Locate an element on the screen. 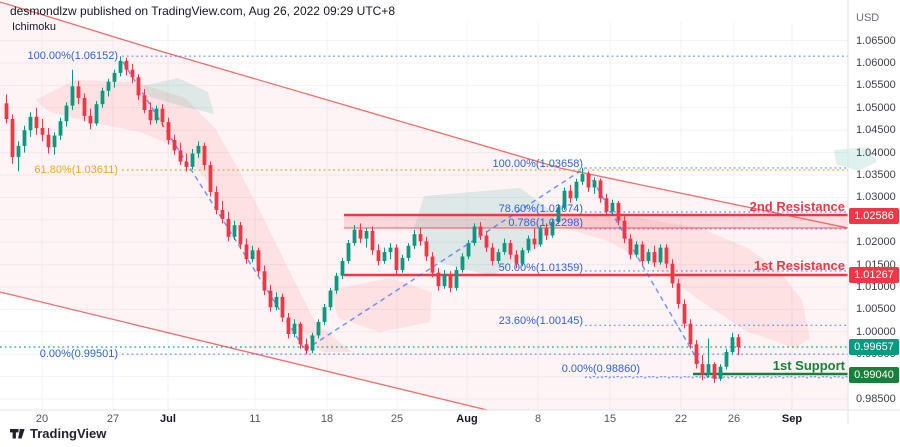 The image size is (900, 447). time-axis-tick: 27 is located at coordinates (113, 419).